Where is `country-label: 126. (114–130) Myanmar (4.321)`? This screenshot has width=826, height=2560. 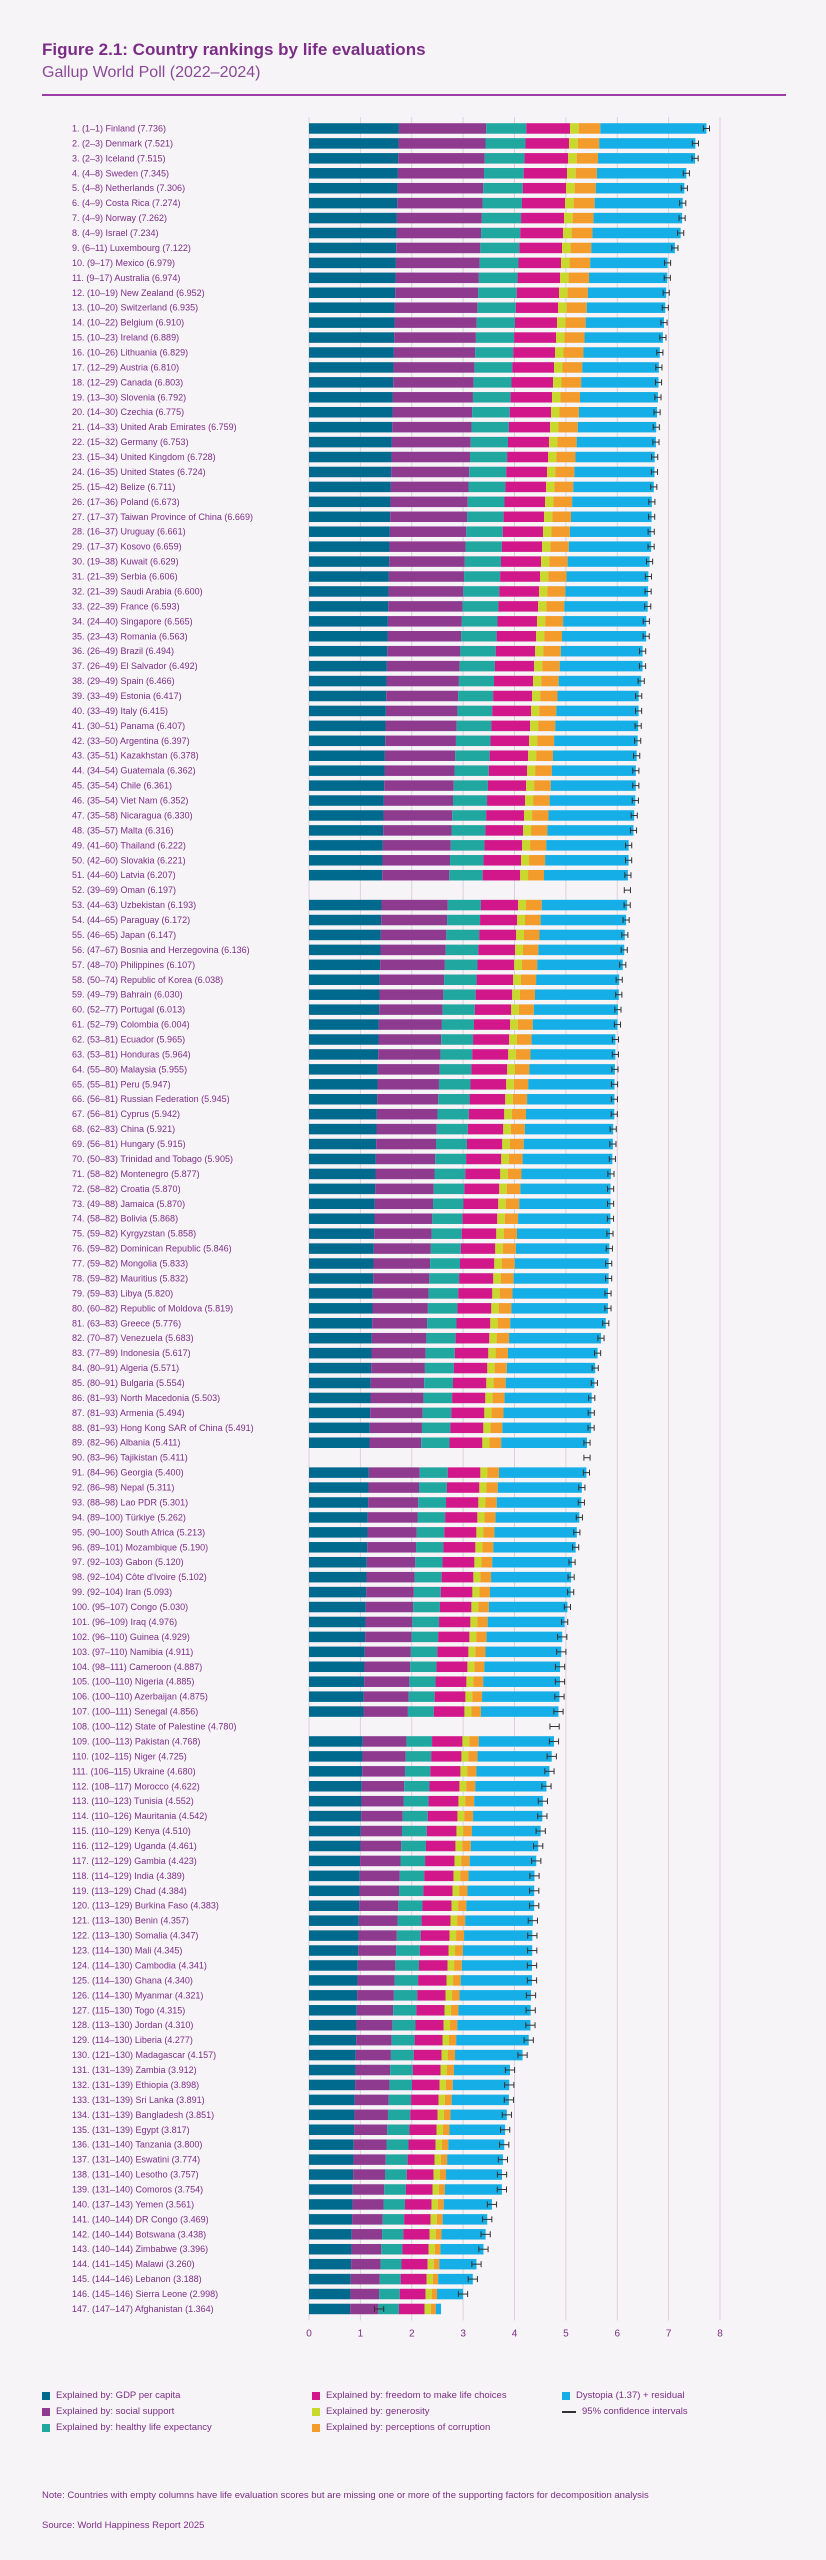
country-label: 126. (114–130) Myanmar (4.321) is located at coordinates (137, 1995).